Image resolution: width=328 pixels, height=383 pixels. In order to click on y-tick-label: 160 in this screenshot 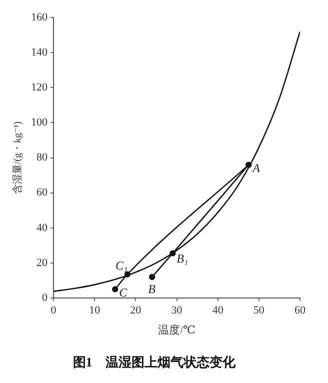, I will do `click(39, 17)`.